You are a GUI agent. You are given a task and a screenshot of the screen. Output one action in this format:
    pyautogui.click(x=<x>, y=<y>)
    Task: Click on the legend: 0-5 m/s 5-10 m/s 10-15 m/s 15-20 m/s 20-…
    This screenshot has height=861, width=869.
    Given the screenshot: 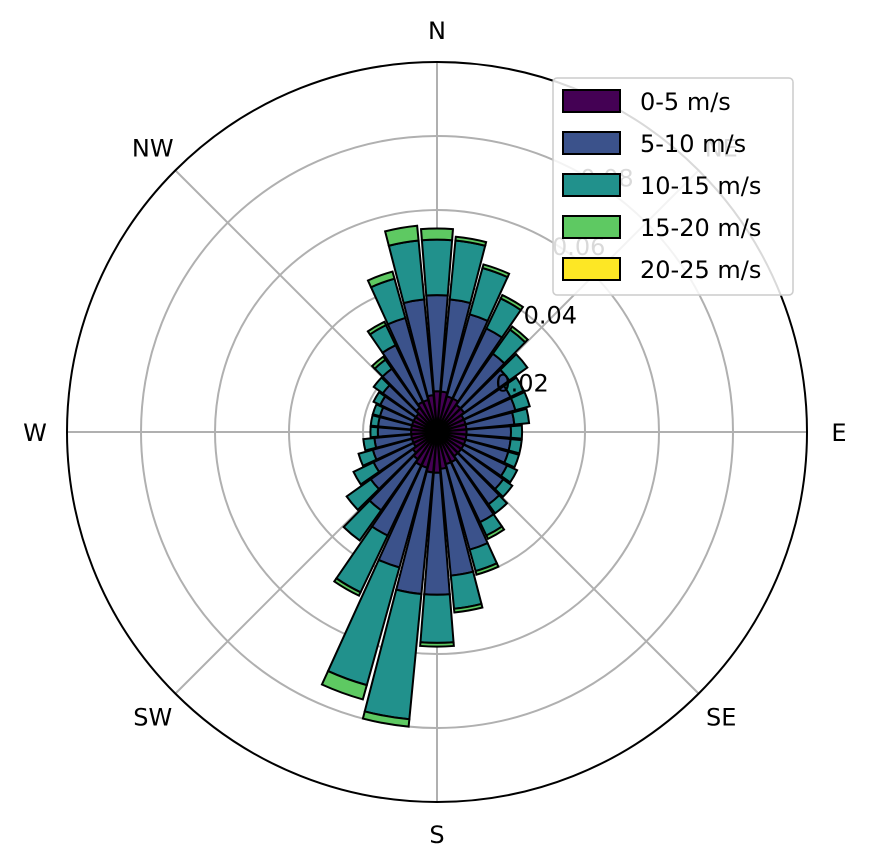 What is the action you would take?
    pyautogui.click(x=673, y=186)
    